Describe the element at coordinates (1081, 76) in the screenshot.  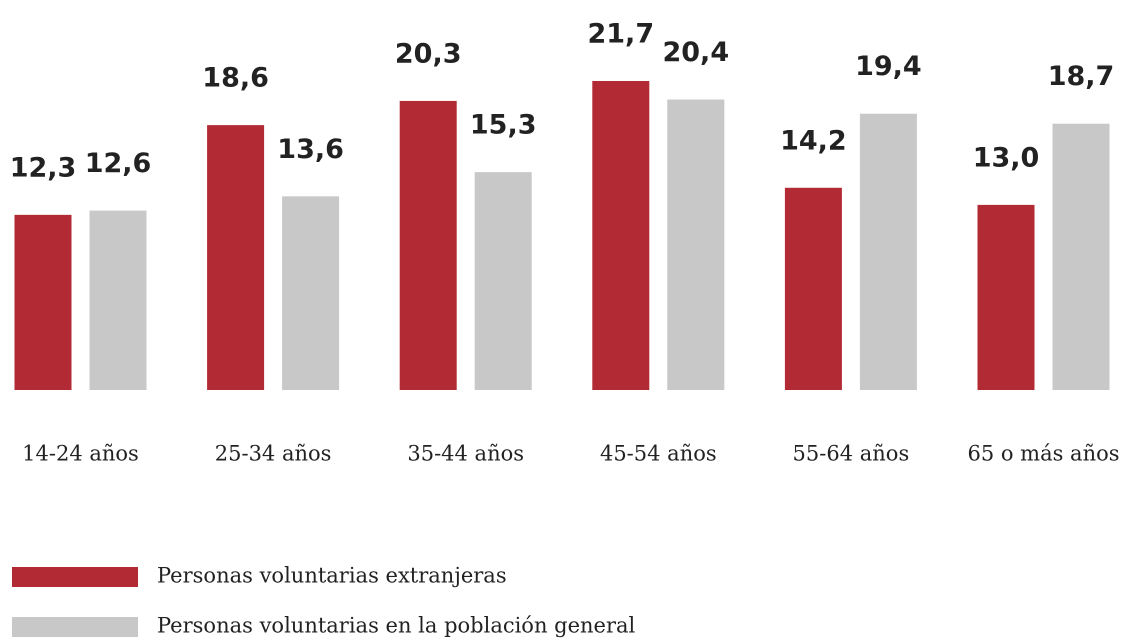
I see `data-label: 18,7` at that location.